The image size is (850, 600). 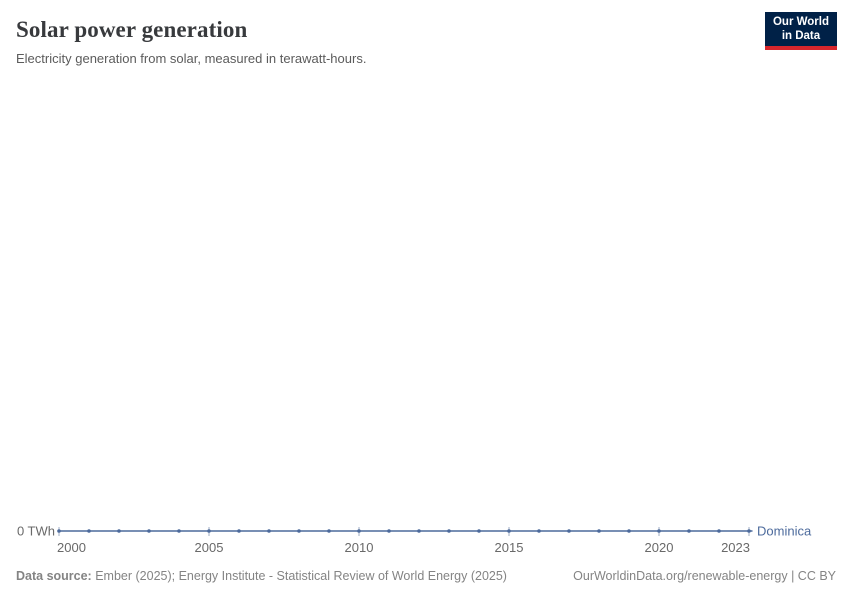 What do you see at coordinates (569, 531) in the screenshot?
I see `data-point-2017` at bounding box center [569, 531].